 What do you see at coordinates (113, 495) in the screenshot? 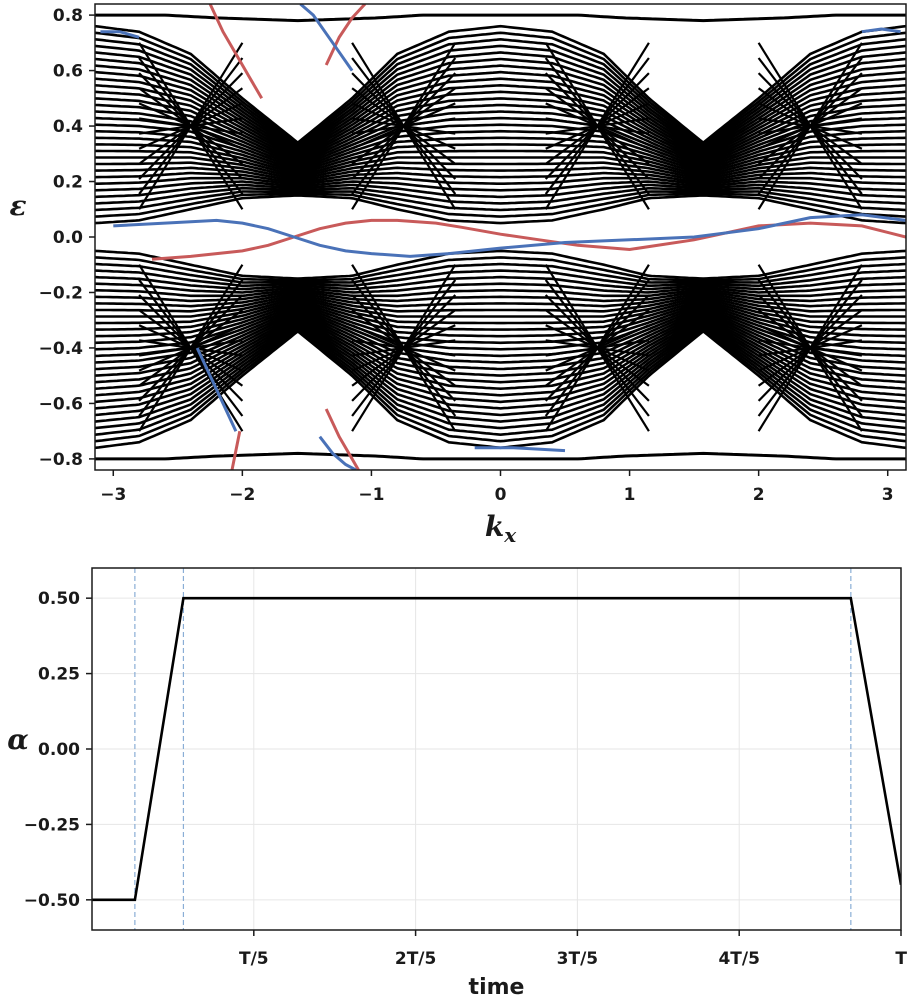
I see `xtick-label: −3` at bounding box center [113, 495].